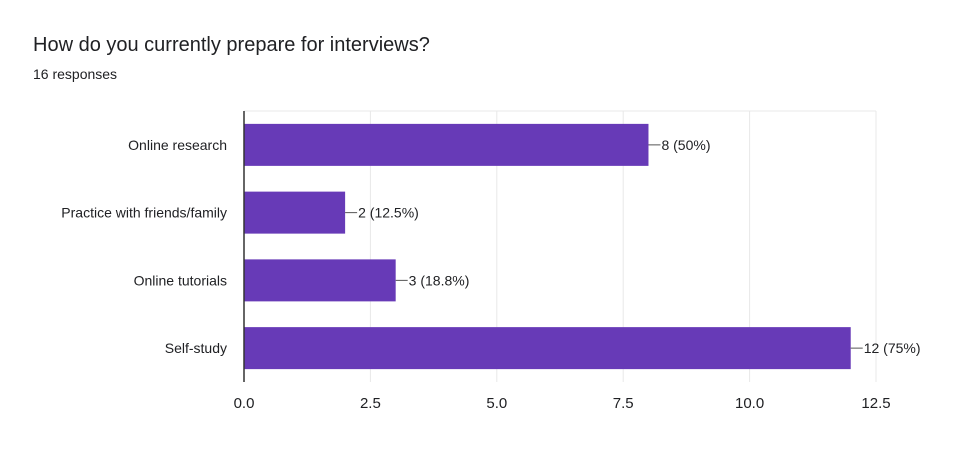 This screenshot has width=975, height=463. I want to click on category-label: Practice with friends/family, so click(144, 213).